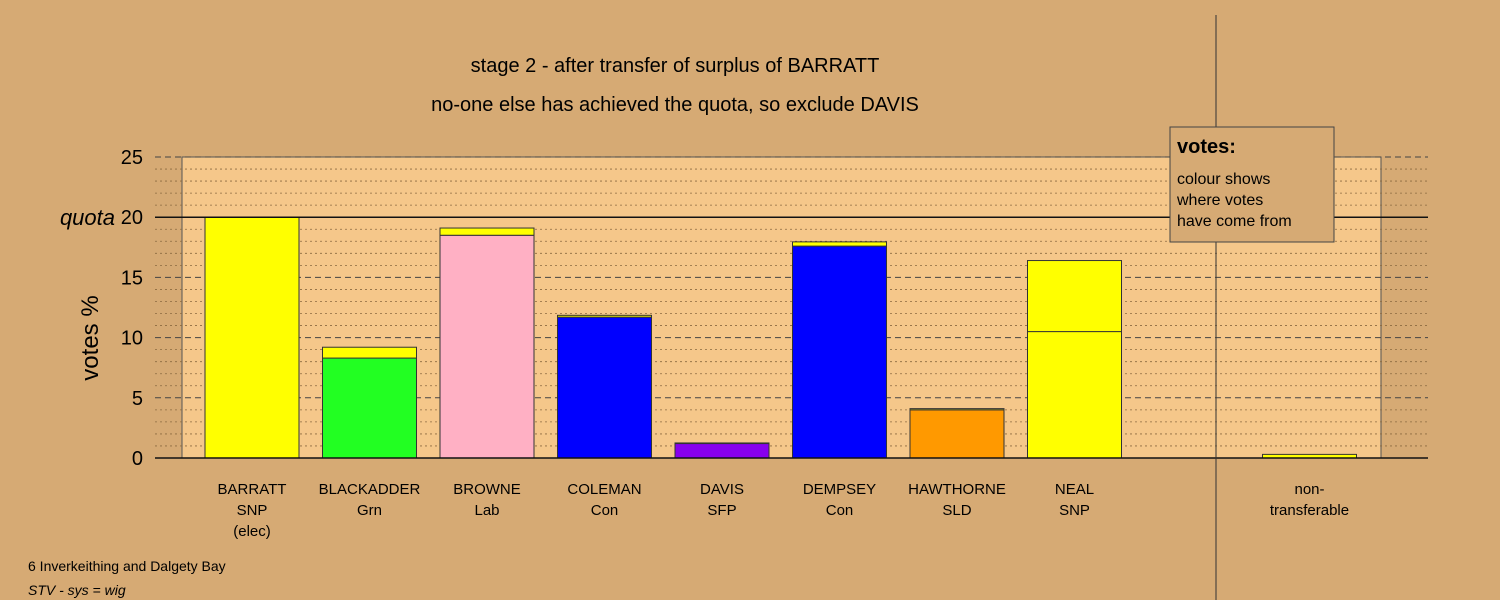 Image resolution: width=1500 pixels, height=600 pixels. I want to click on legend-title: votes:, so click(1206, 147).